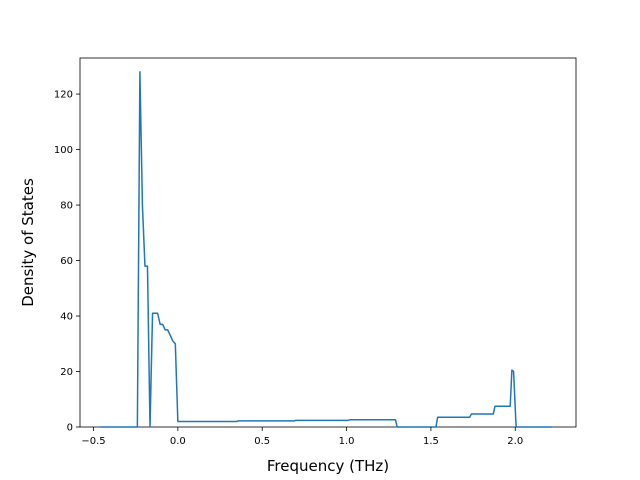  Describe the element at coordinates (63, 150) in the screenshot. I see `y-tick-label: 100` at that location.